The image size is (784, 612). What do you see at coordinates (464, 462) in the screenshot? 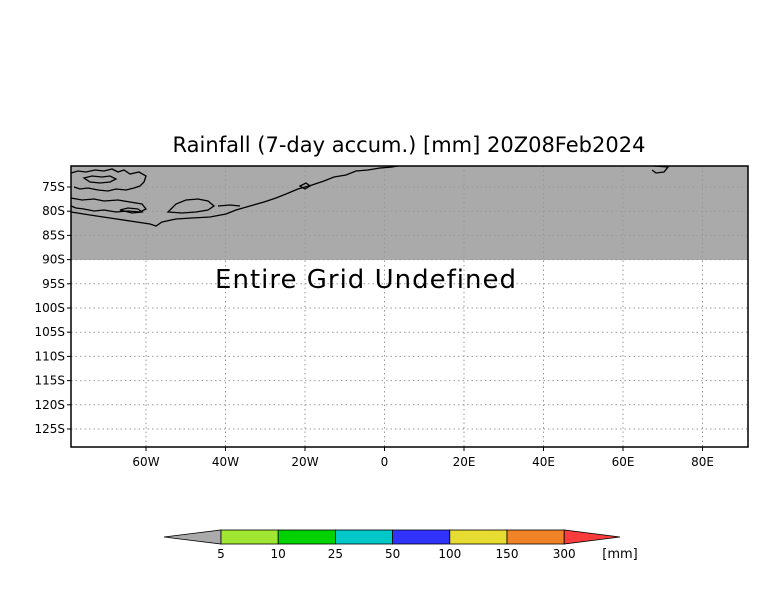
I see `lon-label: 20E` at bounding box center [464, 462].